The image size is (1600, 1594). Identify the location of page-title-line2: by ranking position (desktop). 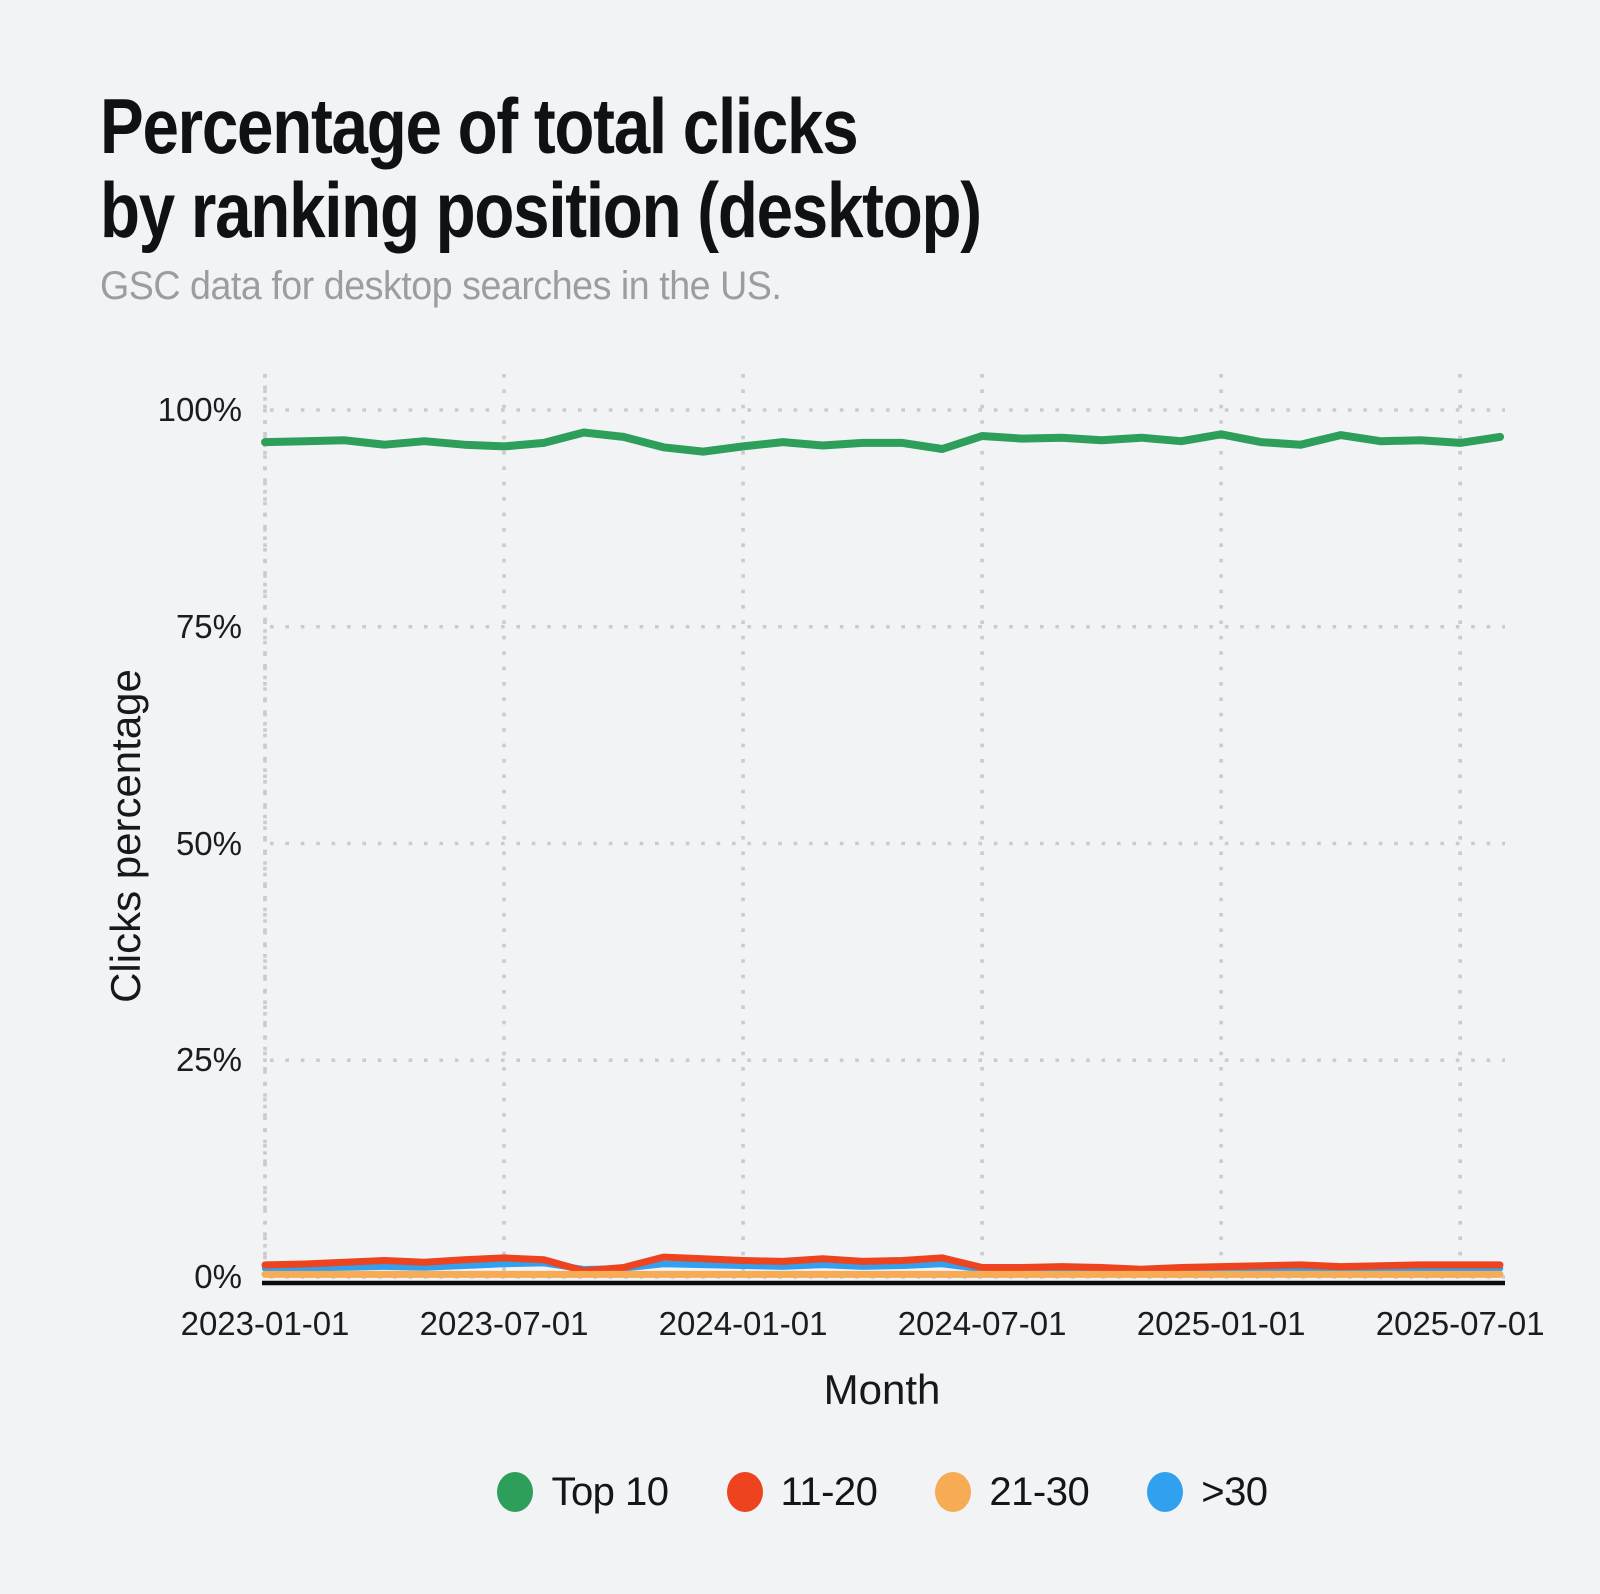
(541, 210).